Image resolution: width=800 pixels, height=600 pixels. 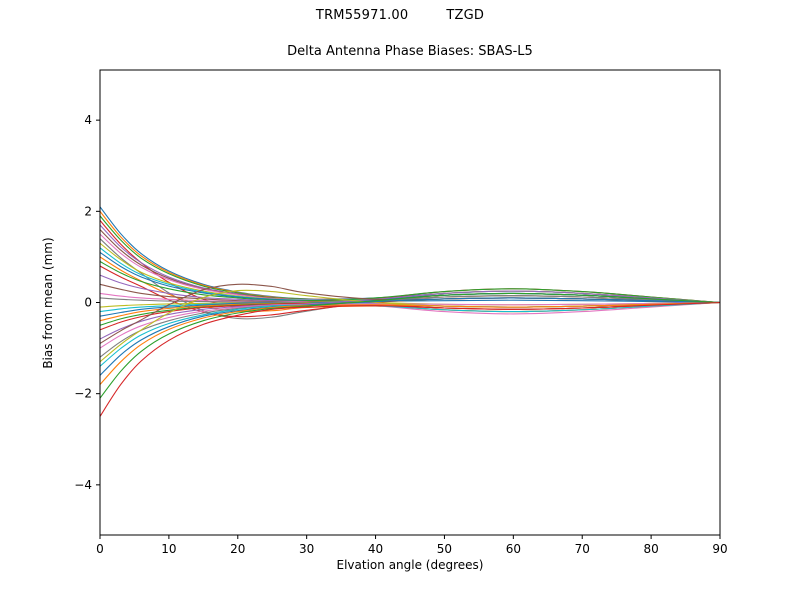 What do you see at coordinates (88, 211) in the screenshot?
I see `y-tick-label: 2` at bounding box center [88, 211].